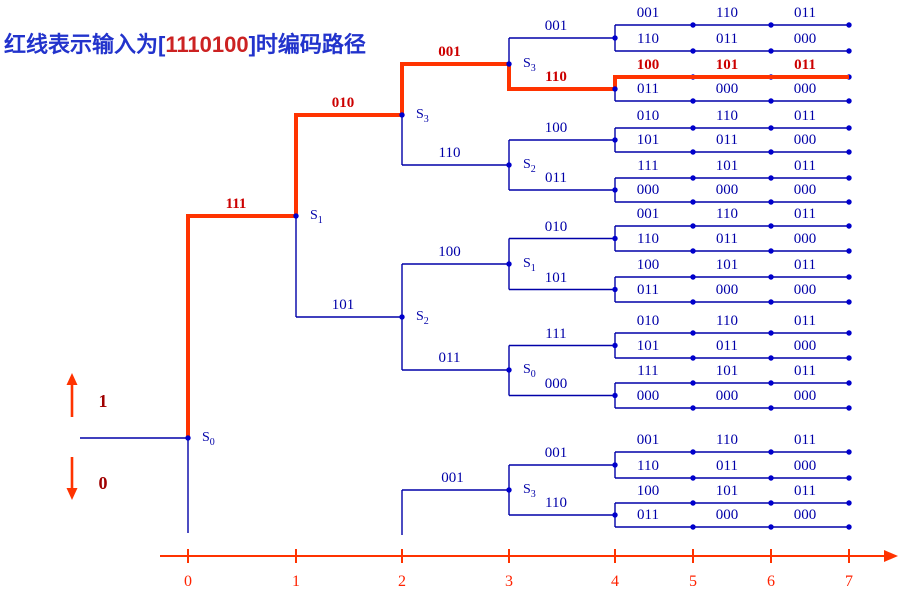 This screenshot has height=599, width=910. I want to click on state-label: S1, so click(316, 218).